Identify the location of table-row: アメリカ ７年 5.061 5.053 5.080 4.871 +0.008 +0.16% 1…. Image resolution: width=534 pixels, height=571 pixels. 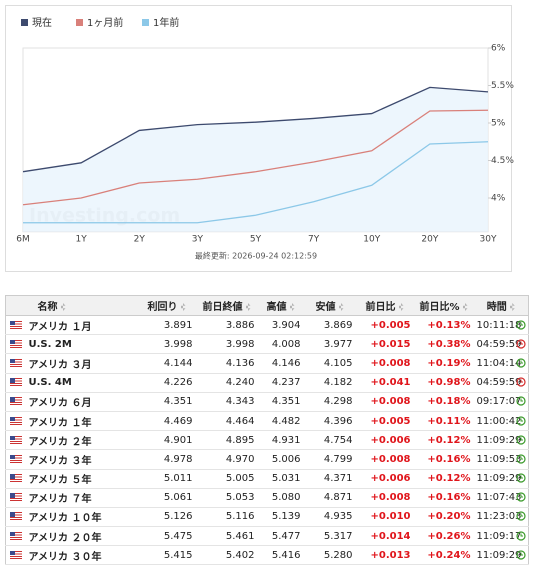
(267, 498).